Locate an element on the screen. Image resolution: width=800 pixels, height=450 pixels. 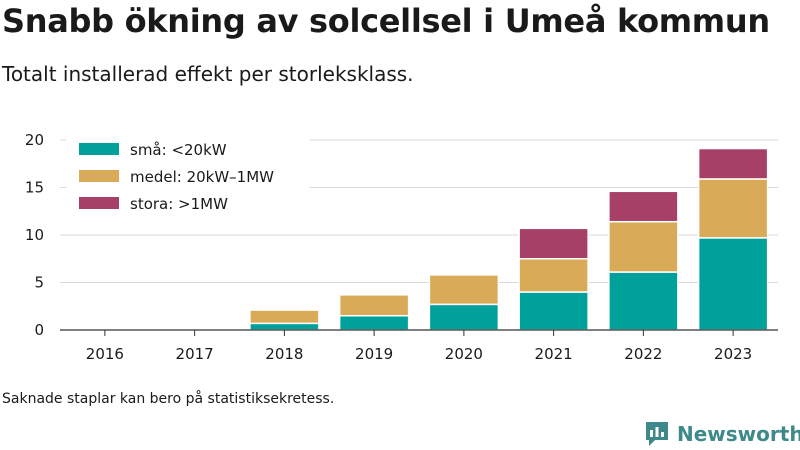
legend-label: medel: 20kW–1MW is located at coordinates (202, 177).